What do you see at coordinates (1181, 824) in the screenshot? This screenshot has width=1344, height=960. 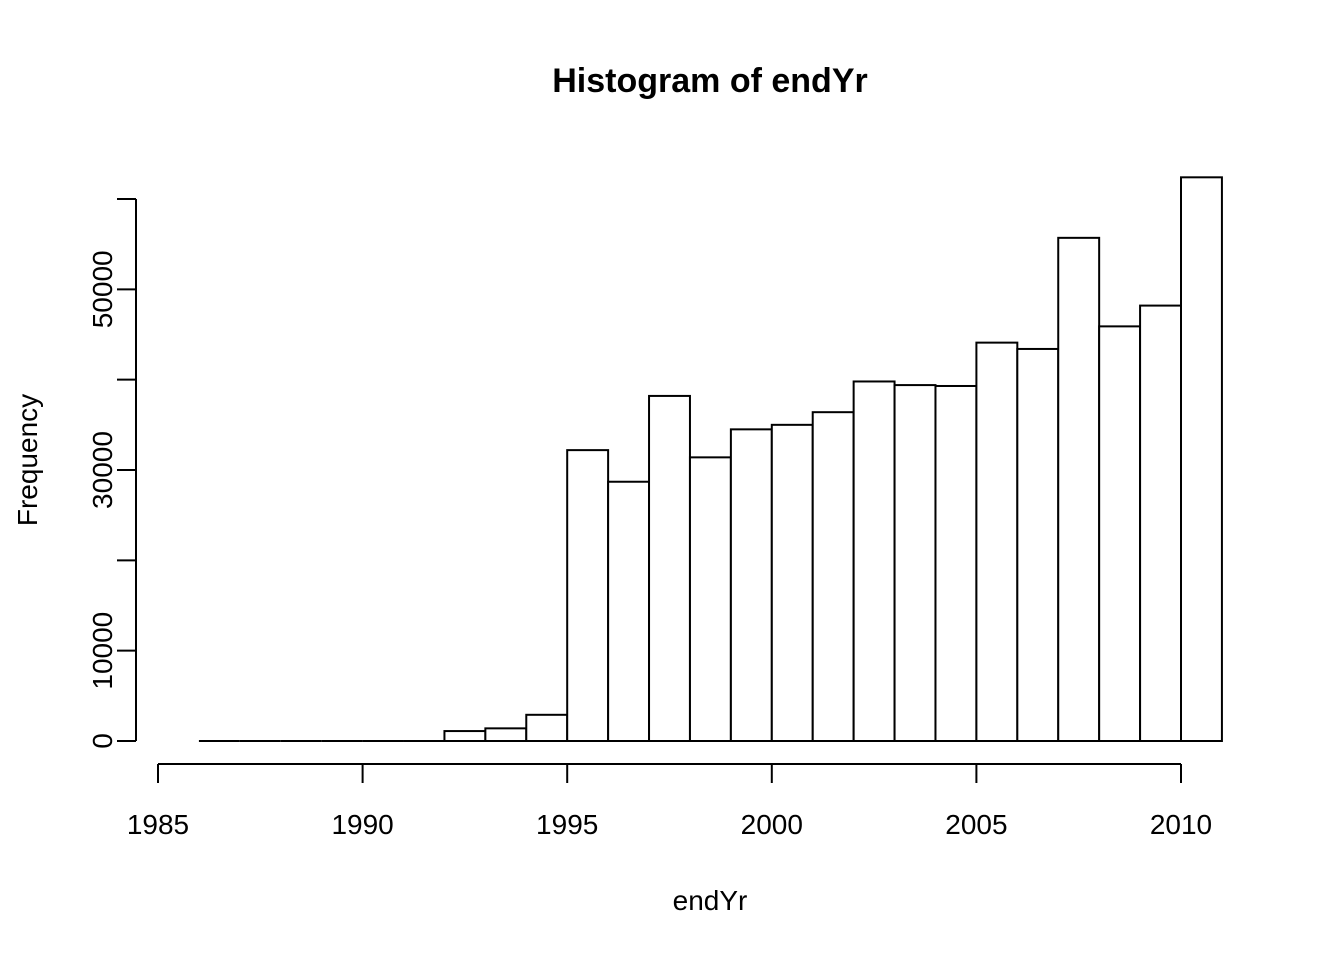 I see `x-tick-label: 2010` at bounding box center [1181, 824].